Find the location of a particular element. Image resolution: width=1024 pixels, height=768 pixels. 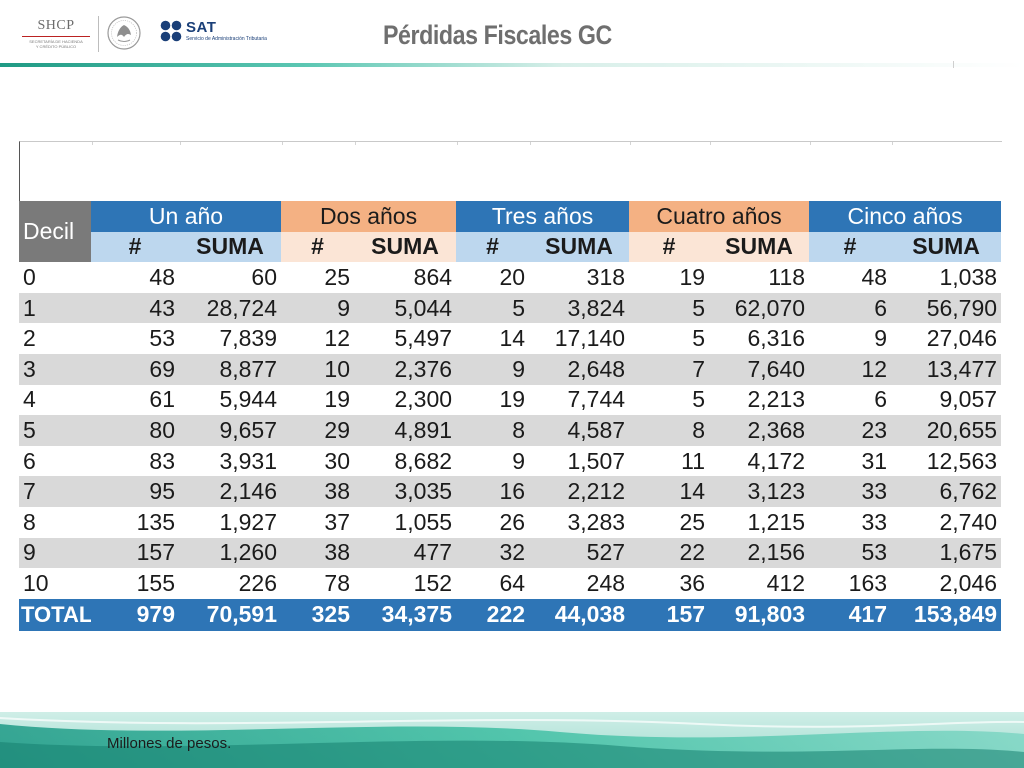

table-row: 10 155 226 78 152 64 248 36 412 163 2,046 is located at coordinates (510, 583).